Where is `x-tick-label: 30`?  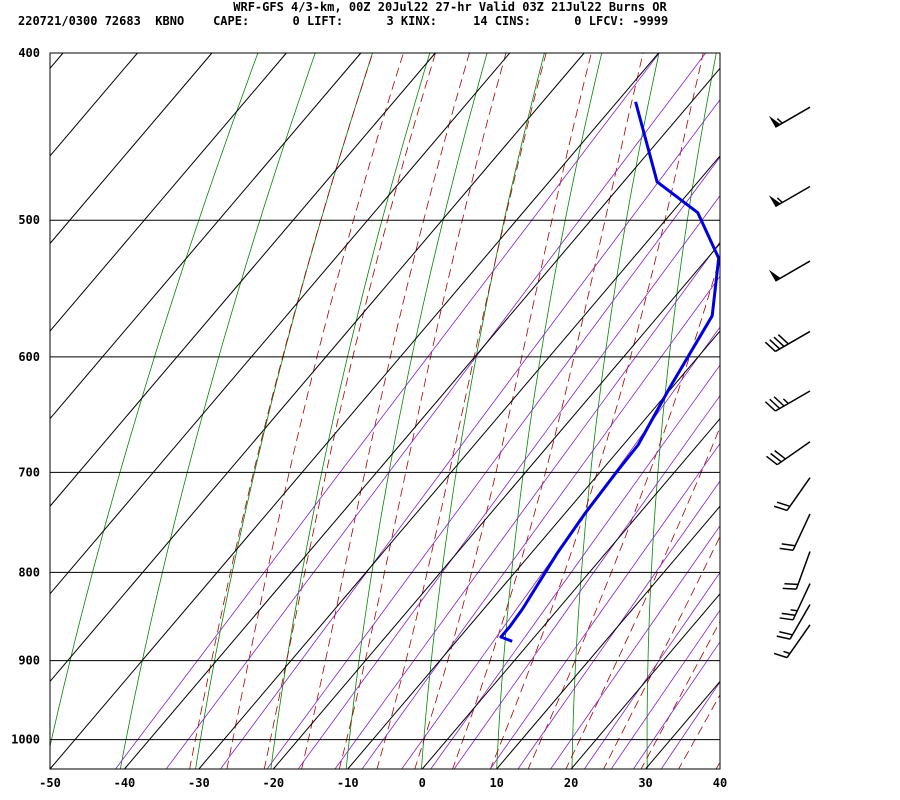
x-tick-label: 30 is located at coordinates (645, 783).